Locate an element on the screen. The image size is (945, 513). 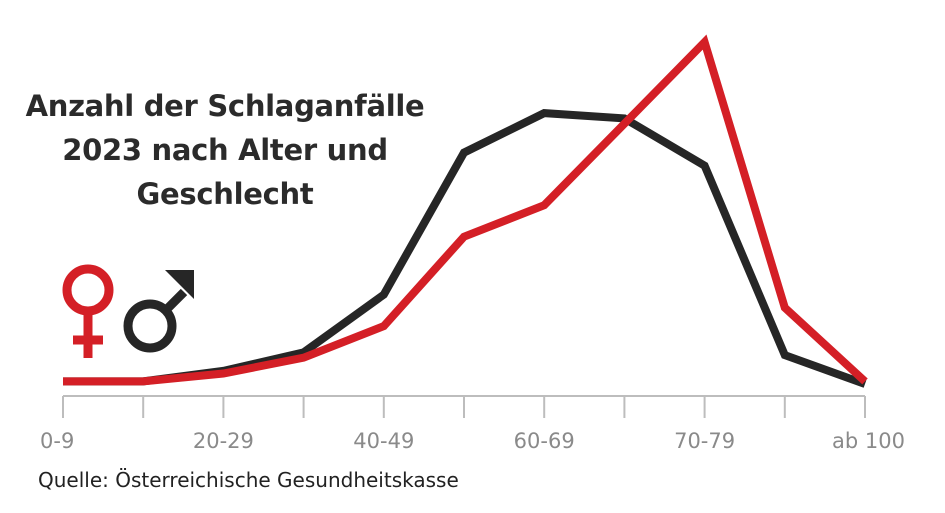
x-axis: 0-9 20-29 40-49 60-69 70-79 ab 100 is located at coordinates (472, 424).